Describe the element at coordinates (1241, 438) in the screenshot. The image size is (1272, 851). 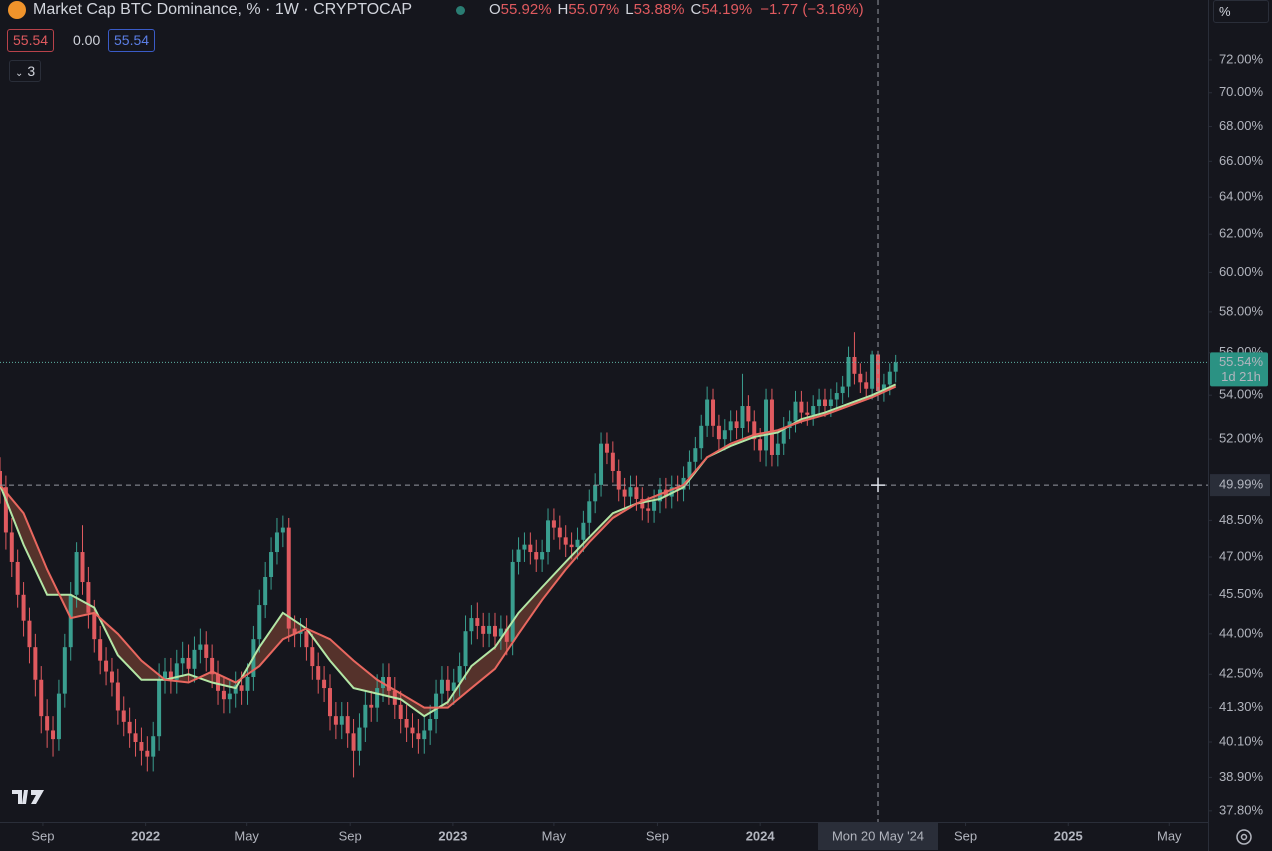
I see `y-tick-label: 52.00%` at that location.